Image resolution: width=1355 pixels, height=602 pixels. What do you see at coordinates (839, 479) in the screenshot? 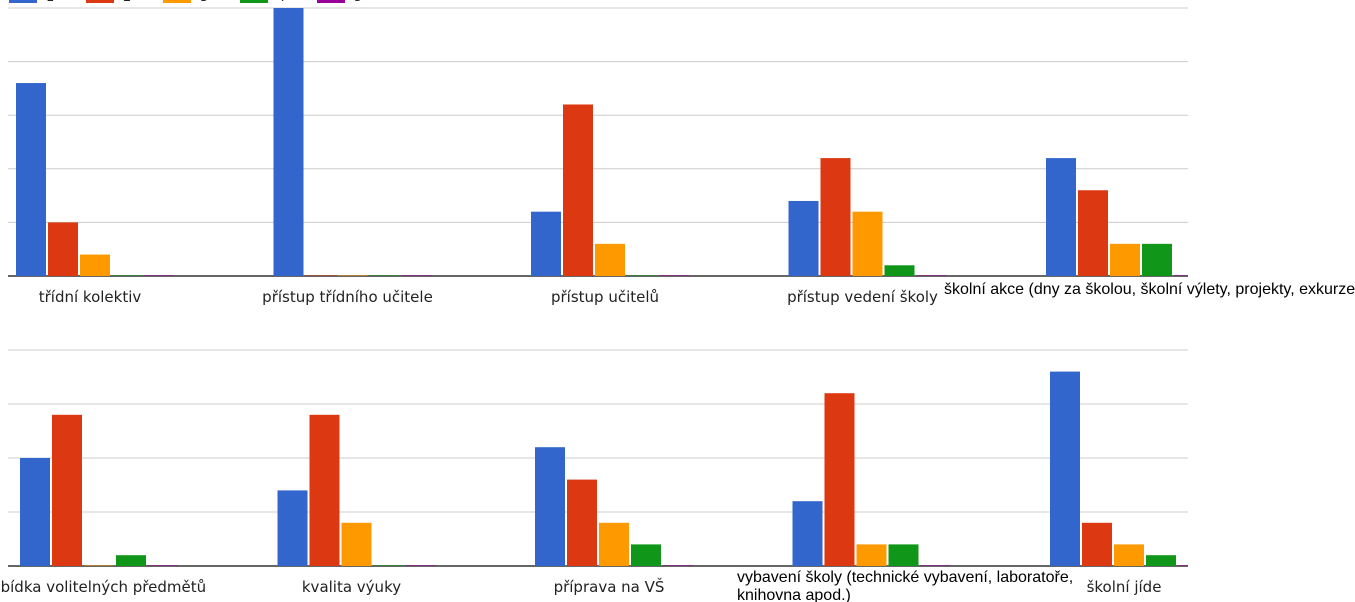
I see `bar-2-vybaveni-skoly-technicke` at bounding box center [839, 479].